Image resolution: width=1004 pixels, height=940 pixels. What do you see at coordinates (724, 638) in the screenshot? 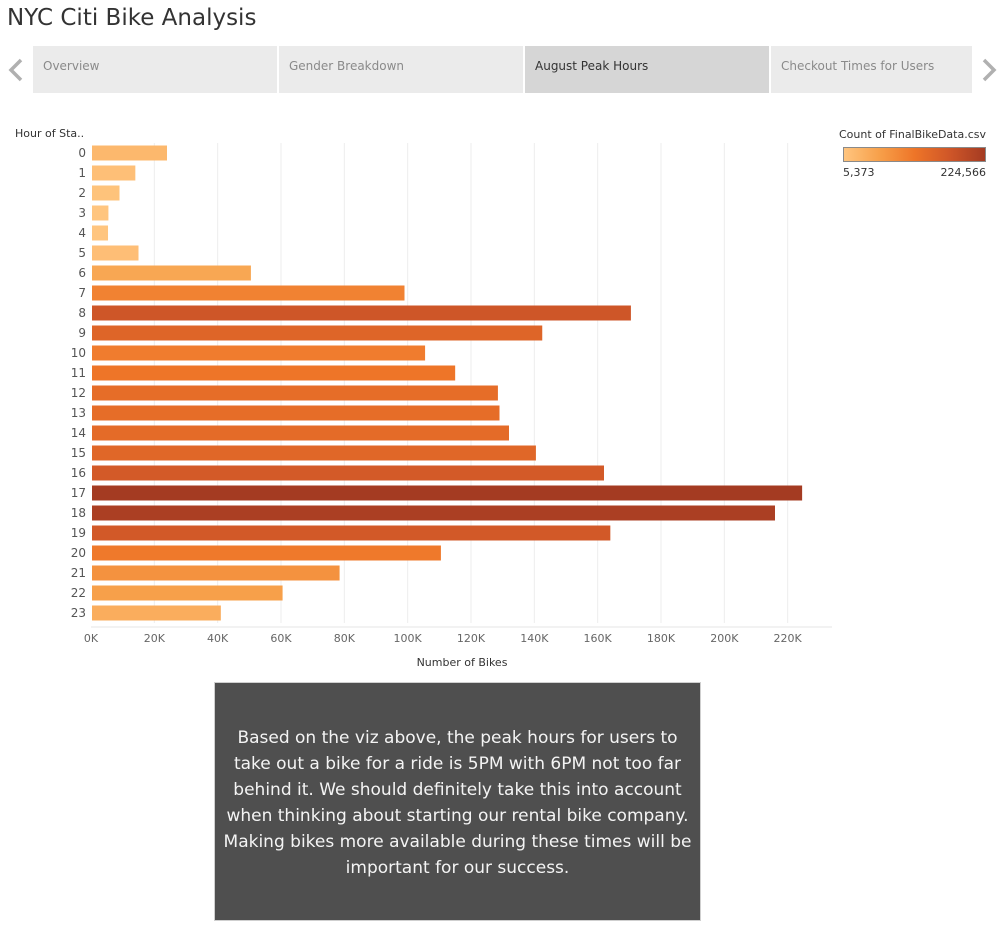
I see `x-tick-label: 200K` at bounding box center [724, 638].